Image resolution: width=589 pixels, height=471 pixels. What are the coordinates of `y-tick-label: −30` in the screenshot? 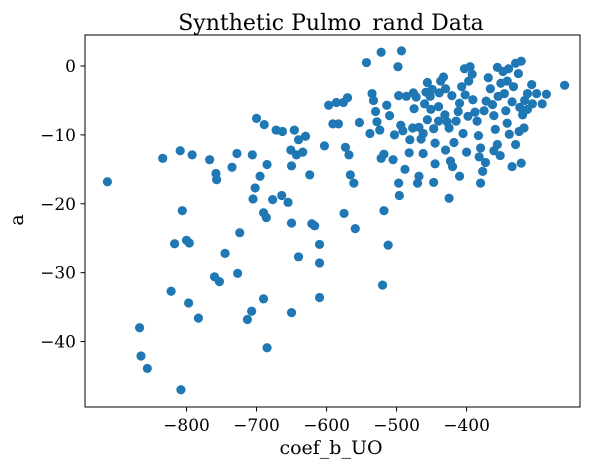 It's located at (58, 274).